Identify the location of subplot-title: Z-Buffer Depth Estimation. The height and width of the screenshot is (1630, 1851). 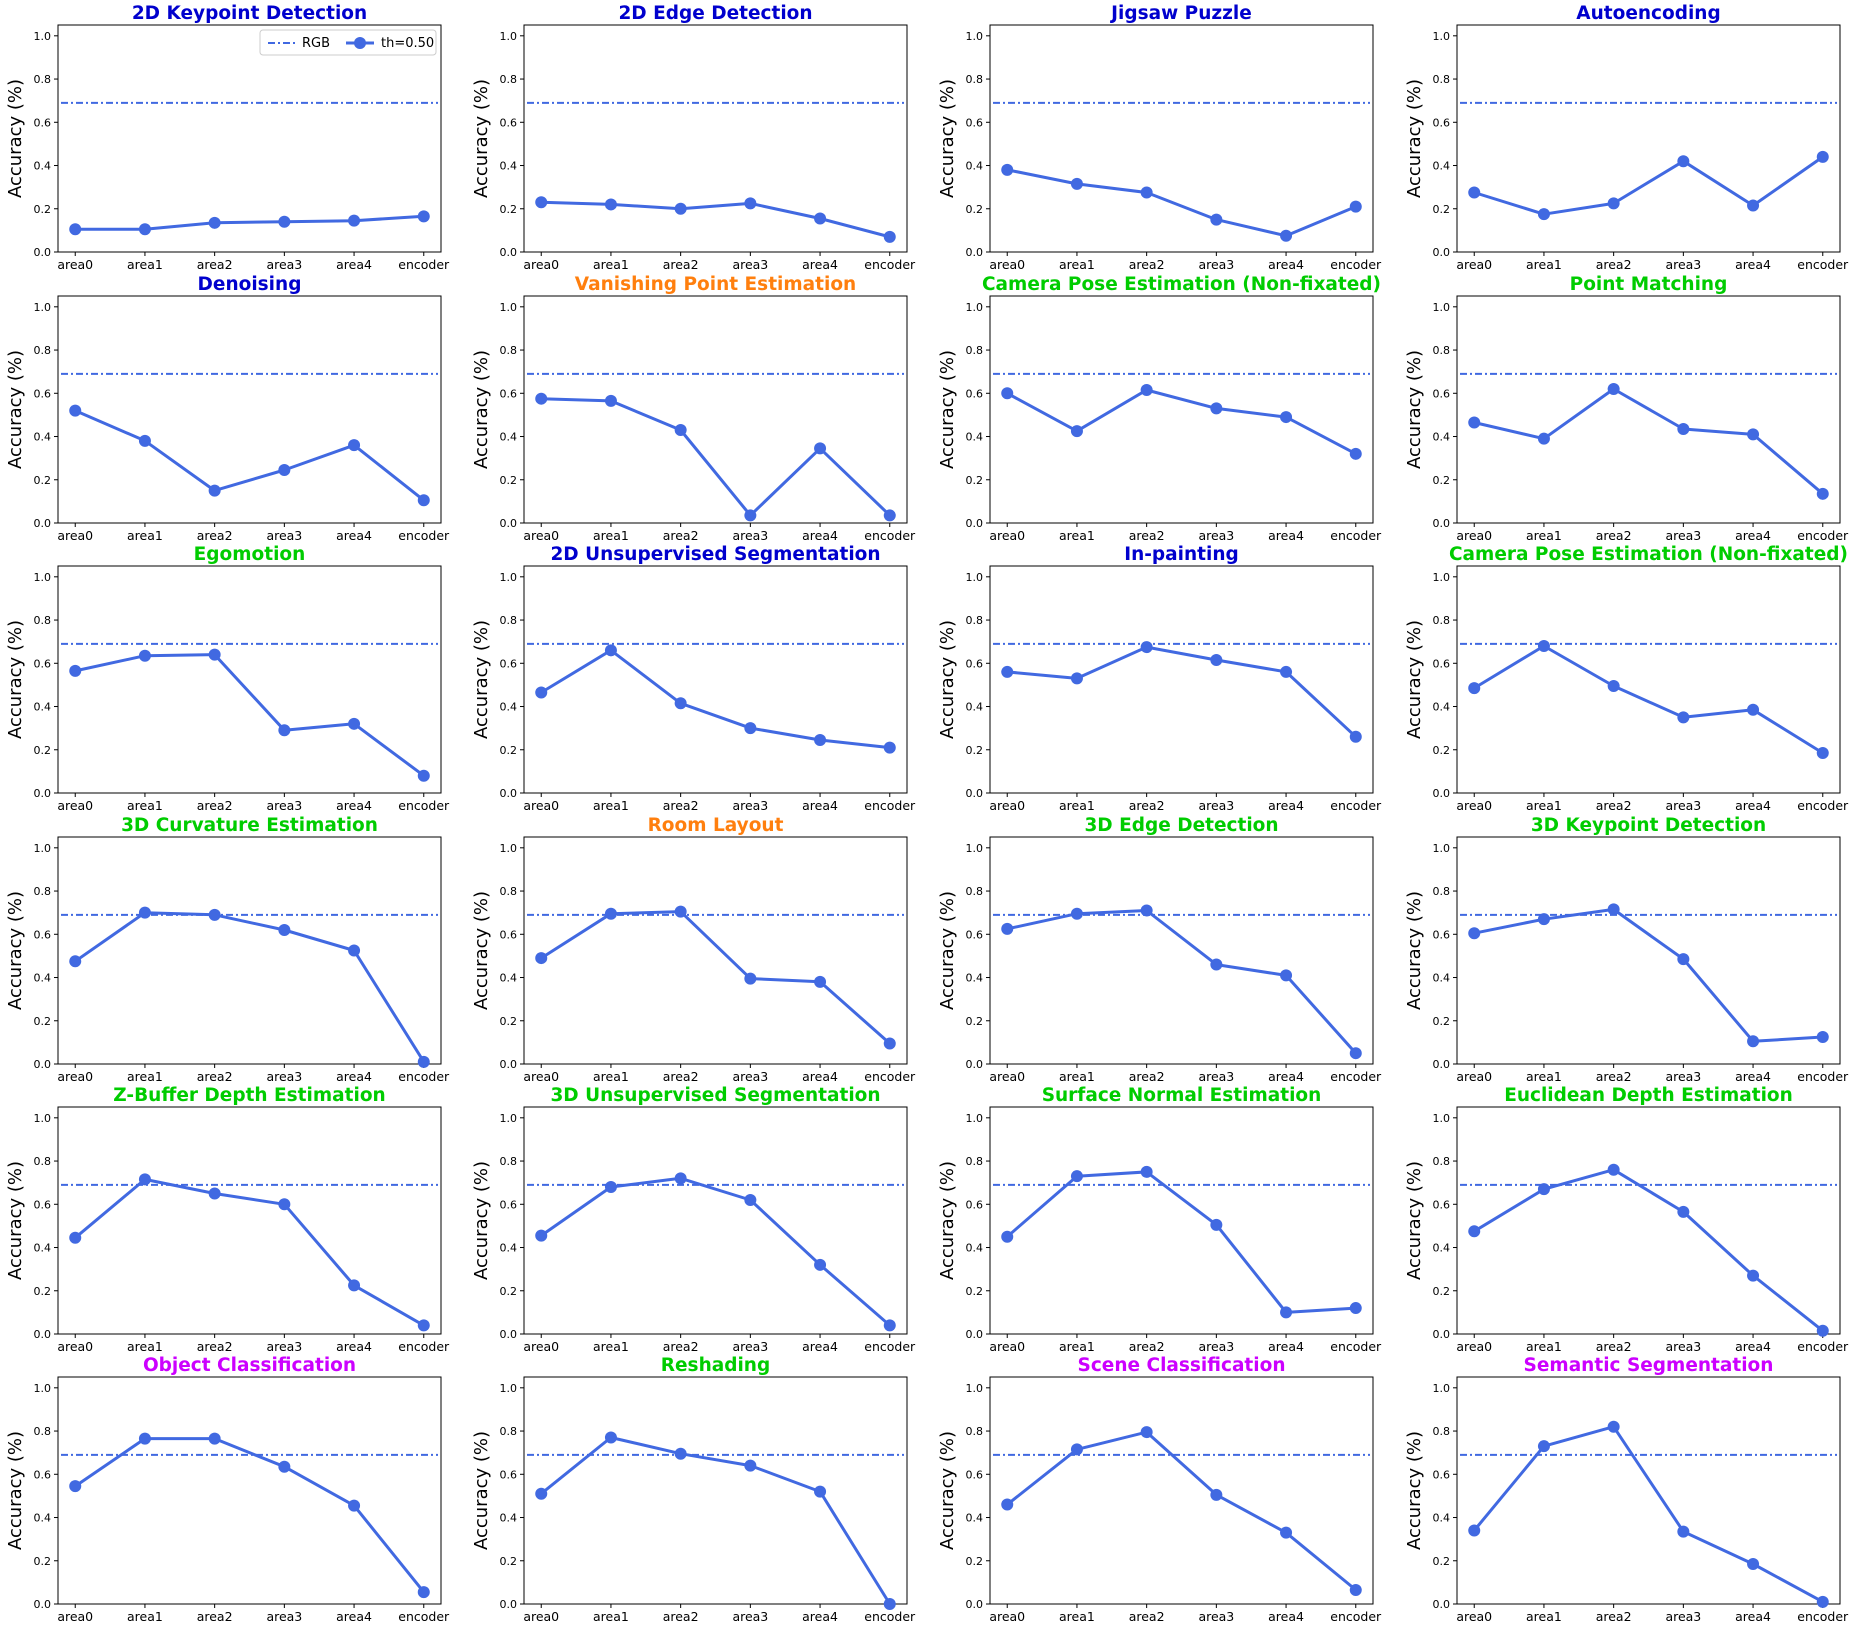
(249, 1095).